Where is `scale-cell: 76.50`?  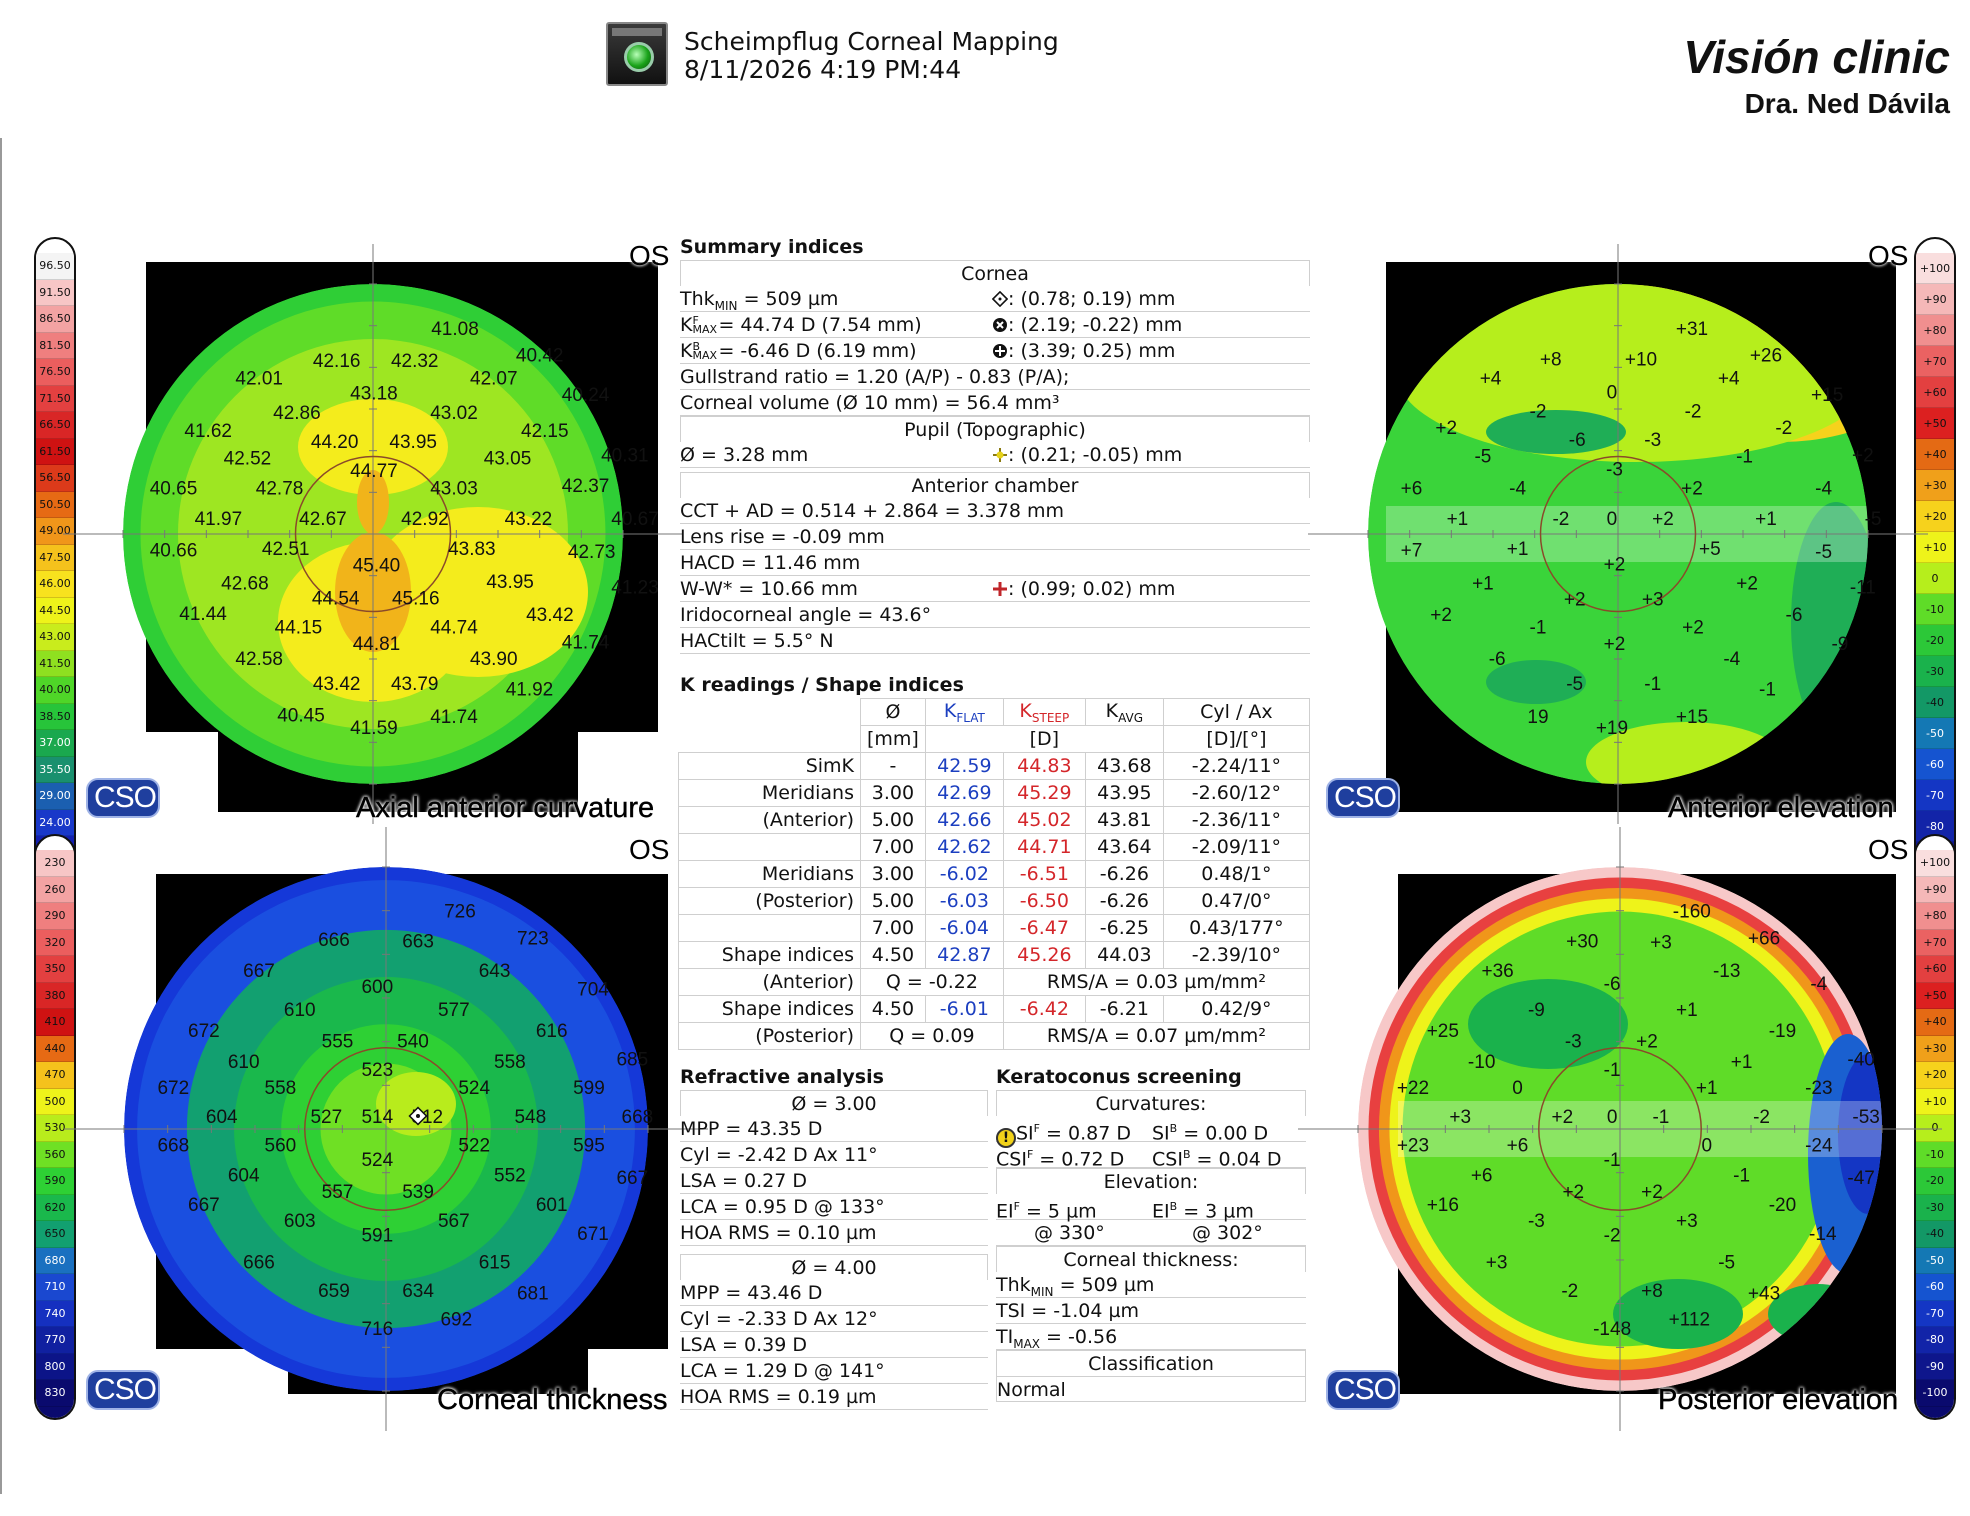
scale-cell: 76.50 is located at coordinates (55, 372).